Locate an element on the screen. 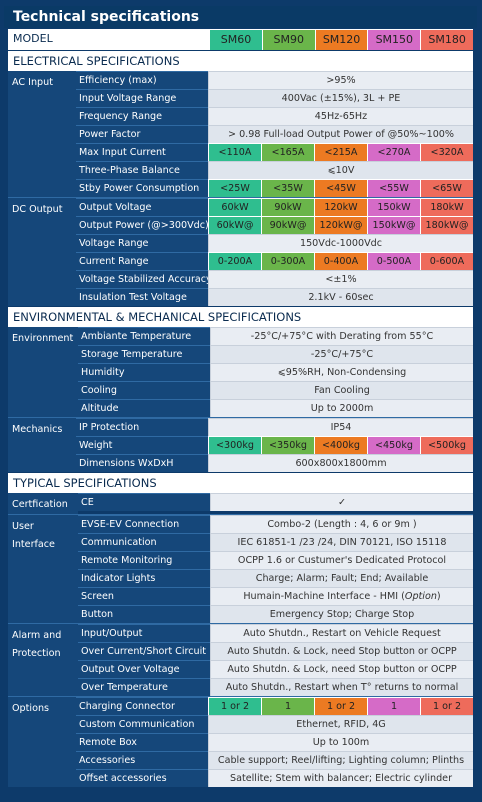  model-sm120: SM120 is located at coordinates (341, 39).